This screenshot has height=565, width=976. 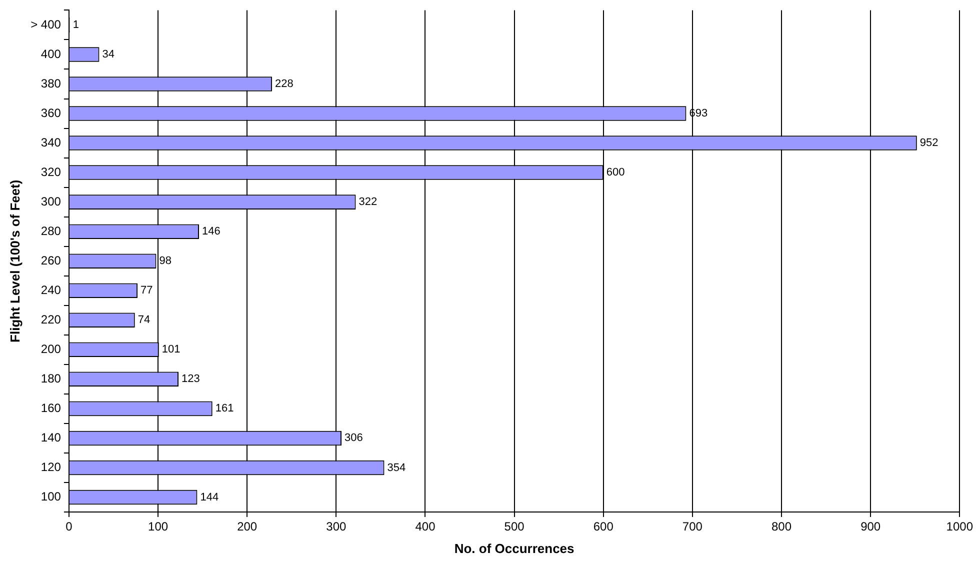 I want to click on data-label: 144, so click(x=209, y=497).